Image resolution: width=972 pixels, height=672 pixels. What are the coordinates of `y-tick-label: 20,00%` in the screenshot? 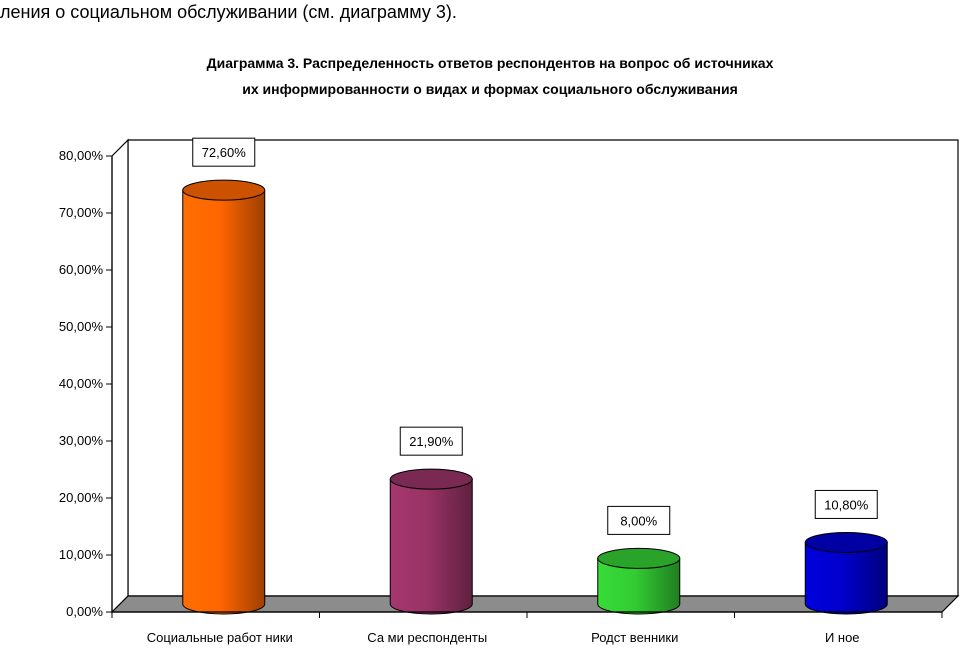 It's located at (81, 497).